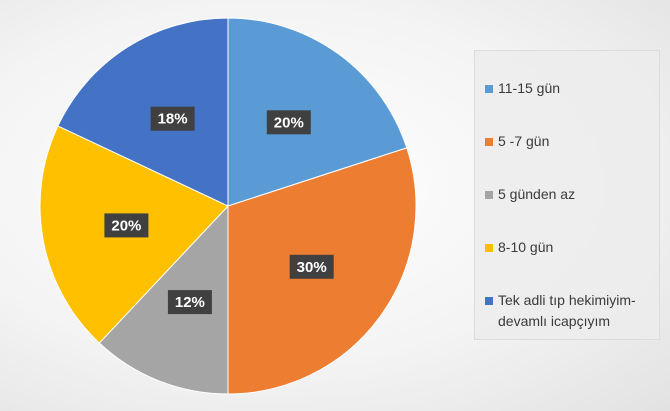  I want to click on data-label-8-10-g-n: 20%, so click(126, 225).